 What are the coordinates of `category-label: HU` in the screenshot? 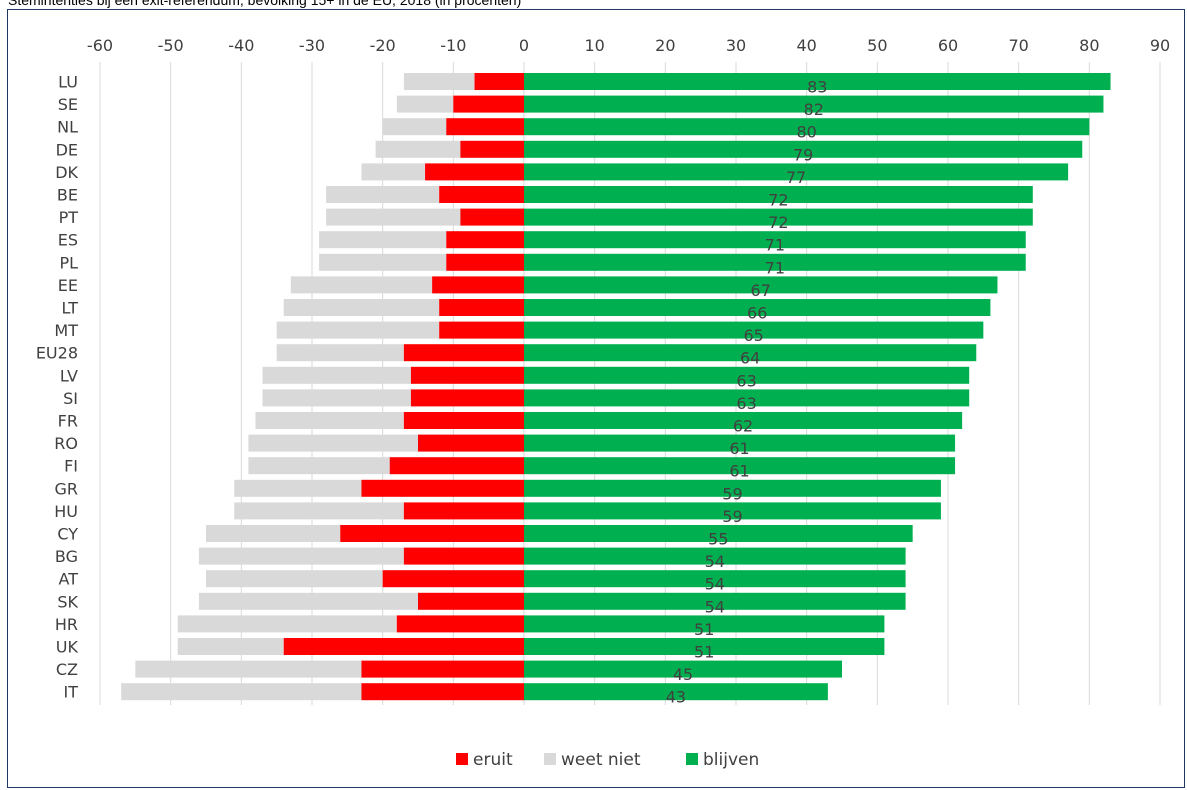 It's located at (66, 511).